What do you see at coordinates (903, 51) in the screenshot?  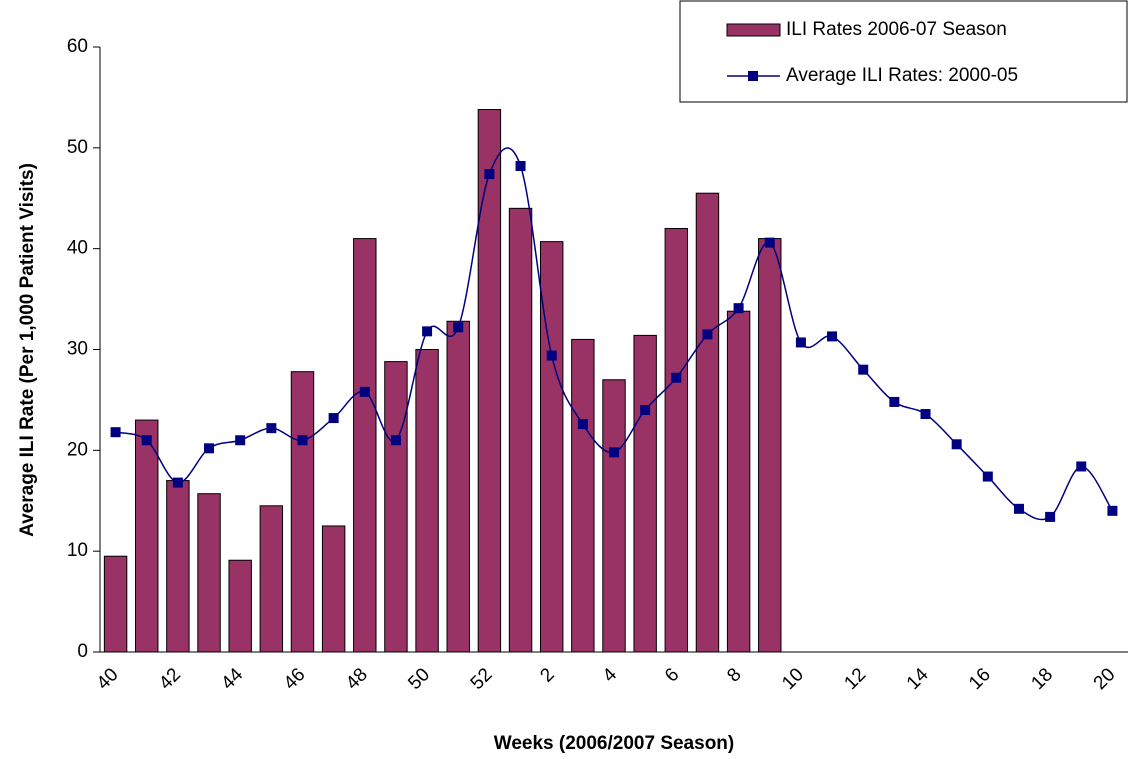 I see `legend-box` at bounding box center [903, 51].